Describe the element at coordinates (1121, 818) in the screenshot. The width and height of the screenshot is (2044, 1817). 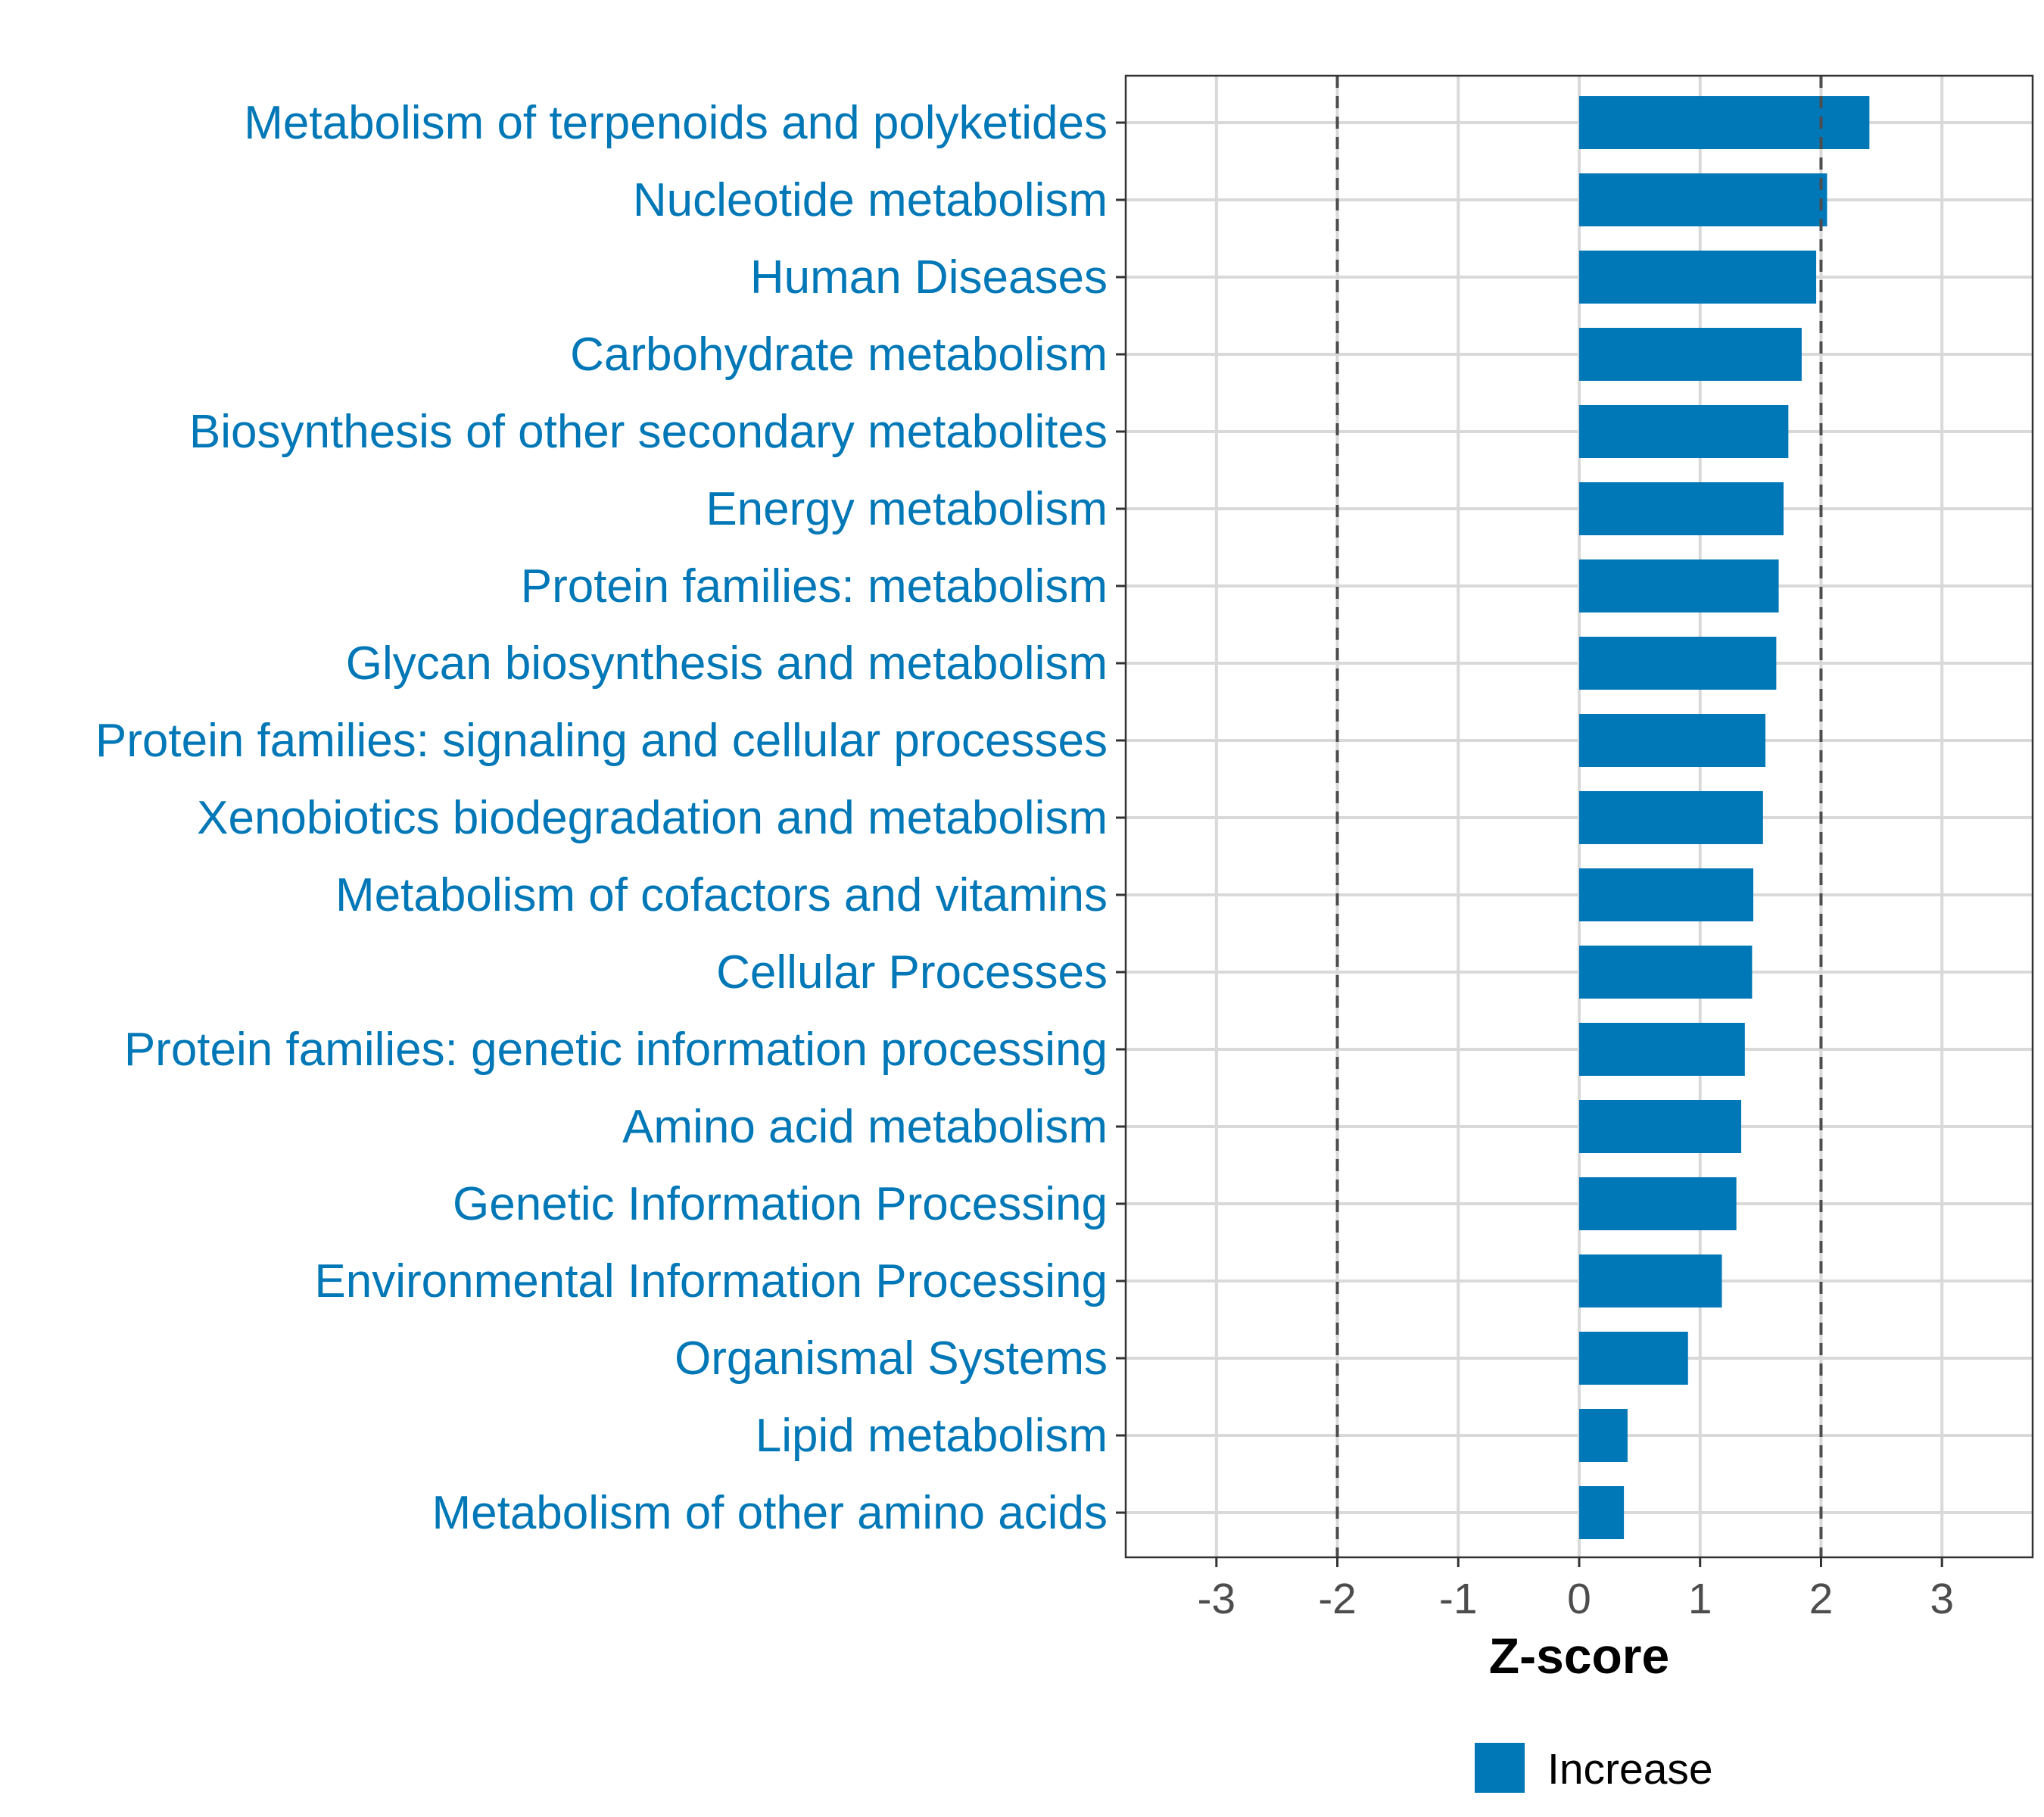
I see `y-axis-ticks` at that location.